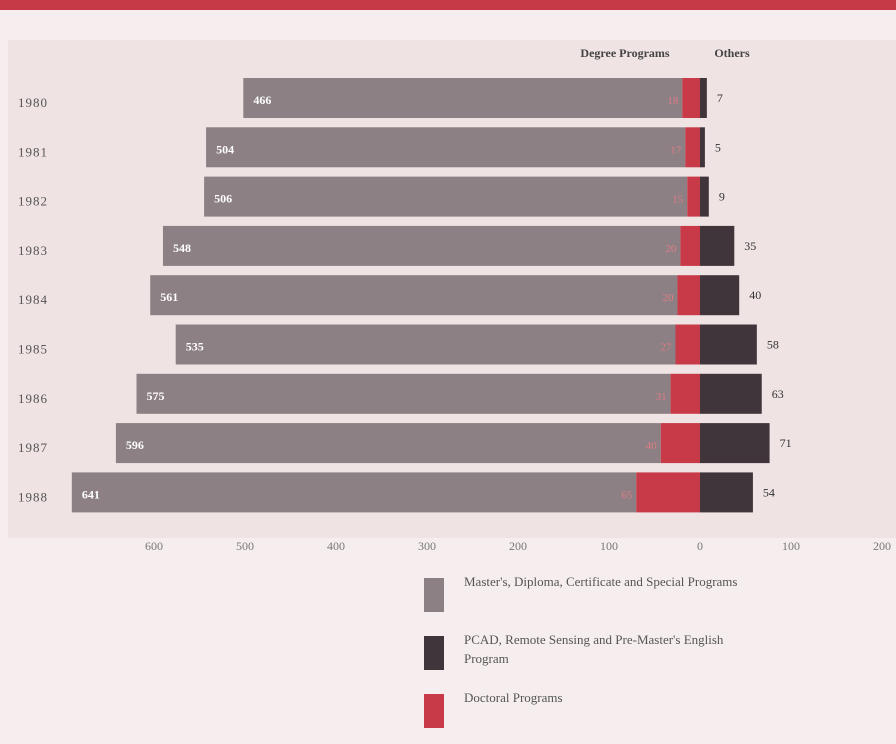 The width and height of the screenshot is (896, 744). I want to click on bar-pcad-1981, so click(702, 147).